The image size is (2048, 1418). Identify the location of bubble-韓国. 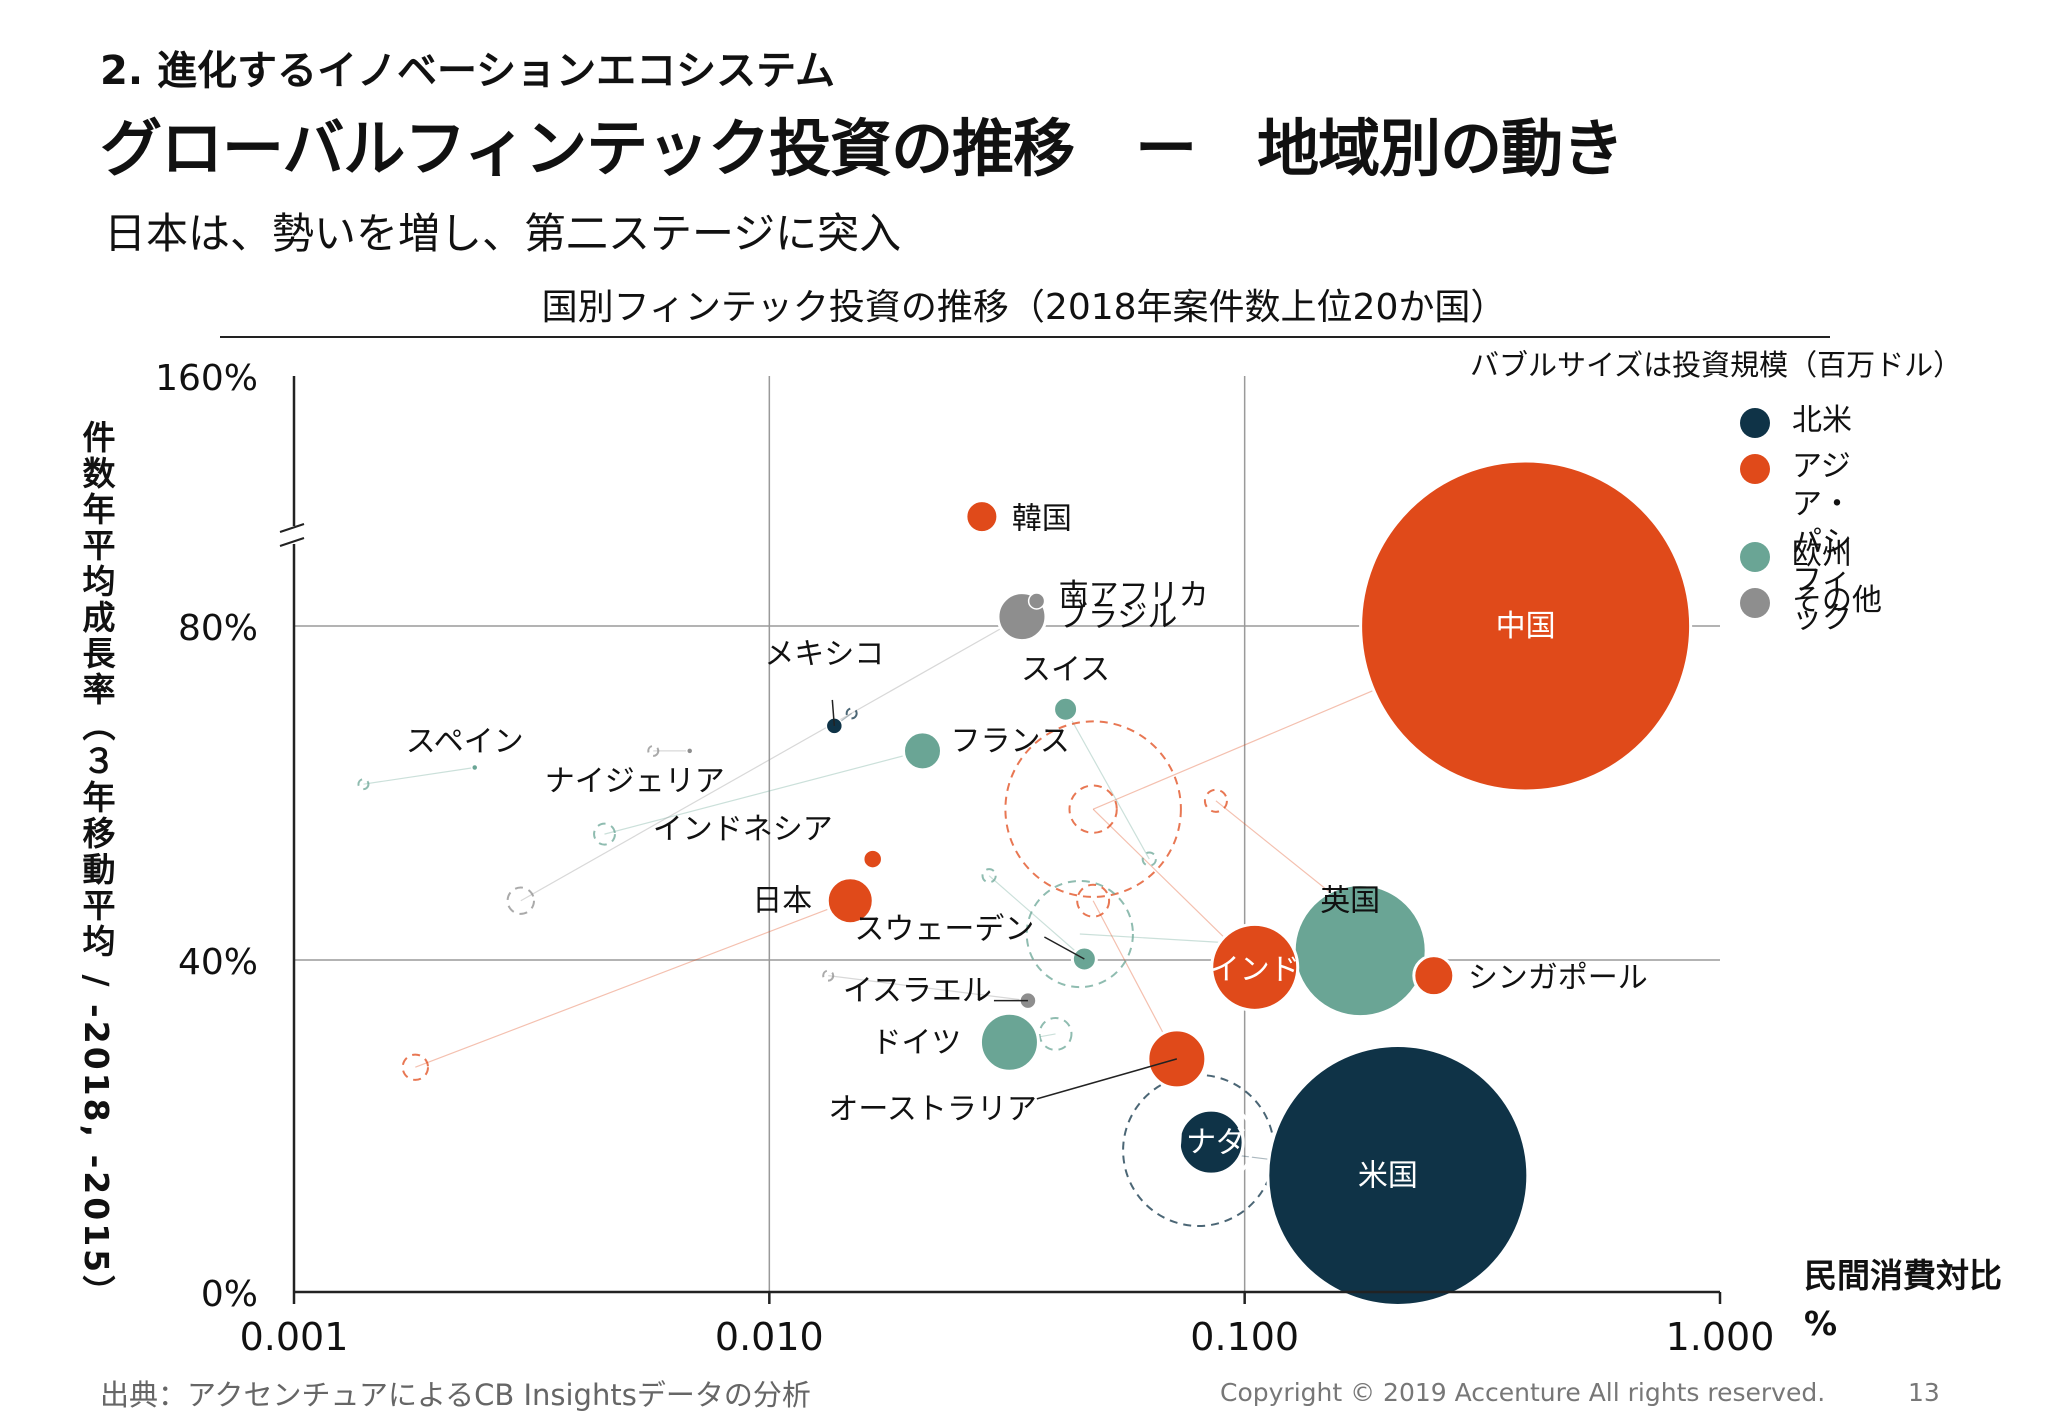
(982, 517).